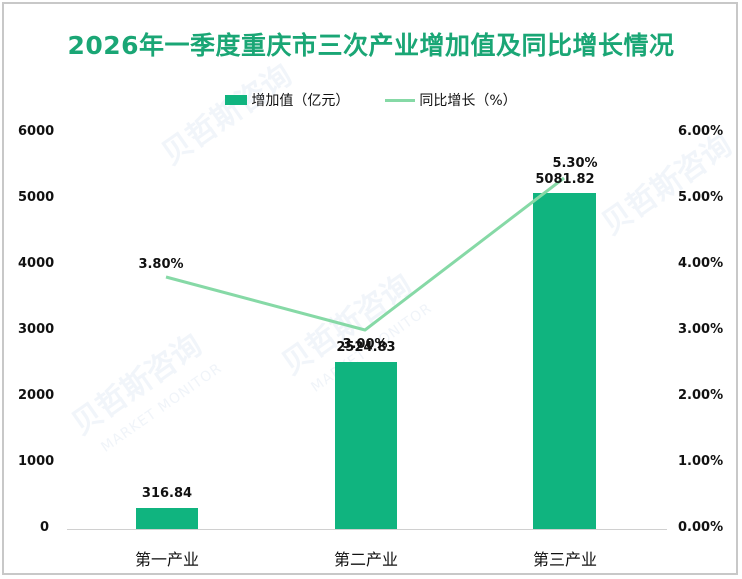 The height and width of the screenshot is (579, 742). Describe the element at coordinates (400, 100) in the screenshot. I see `line-swatch-icon` at that location.